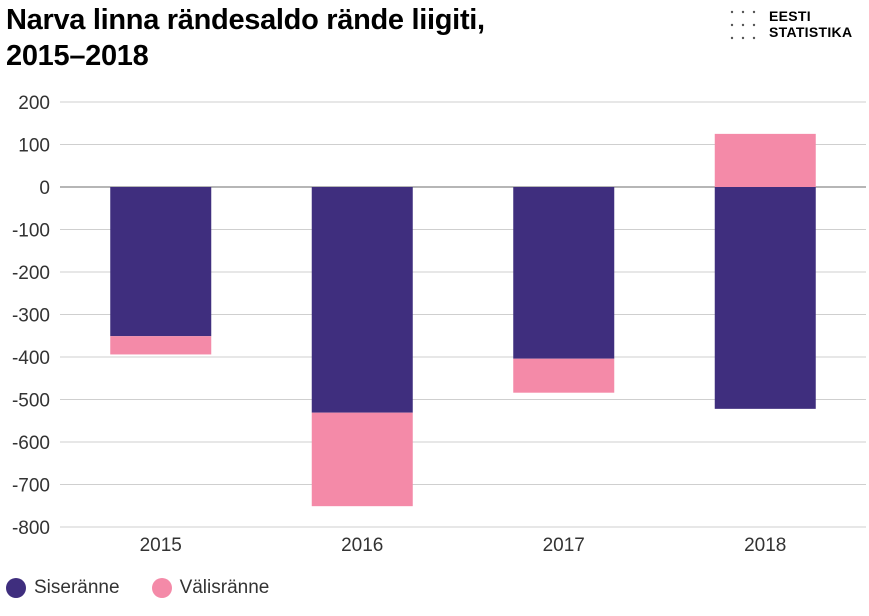  What do you see at coordinates (34, 146) in the screenshot?
I see `y-tick-label: 100` at bounding box center [34, 146].